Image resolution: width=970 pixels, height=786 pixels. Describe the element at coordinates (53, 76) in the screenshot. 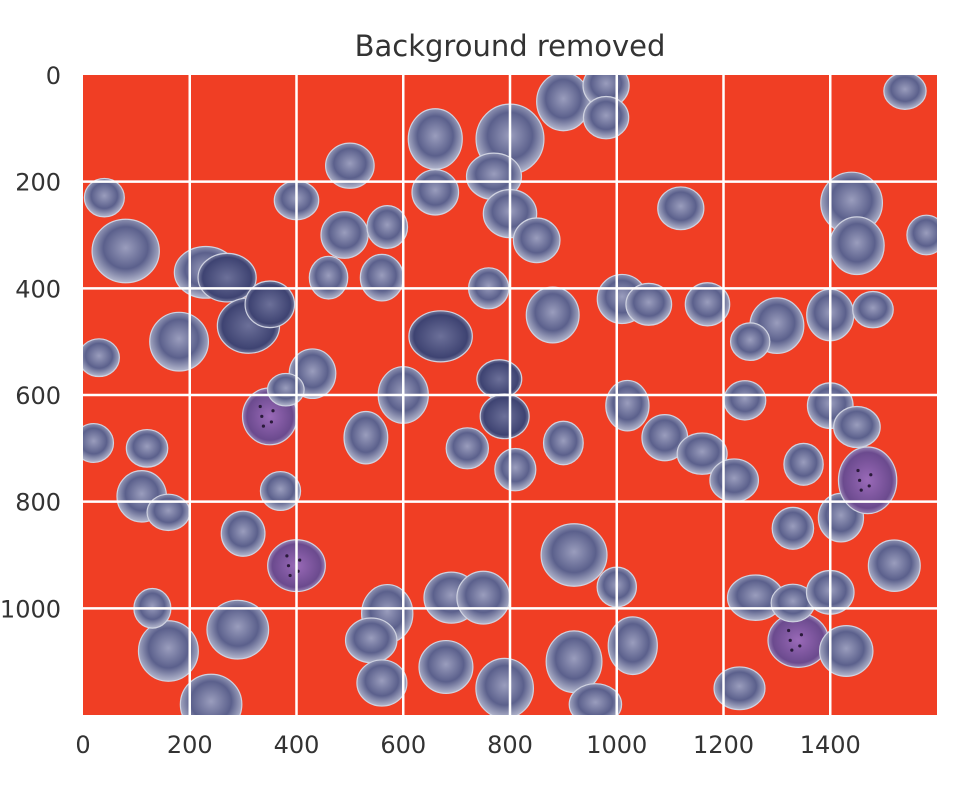

I see `y-tick-label: 0` at that location.